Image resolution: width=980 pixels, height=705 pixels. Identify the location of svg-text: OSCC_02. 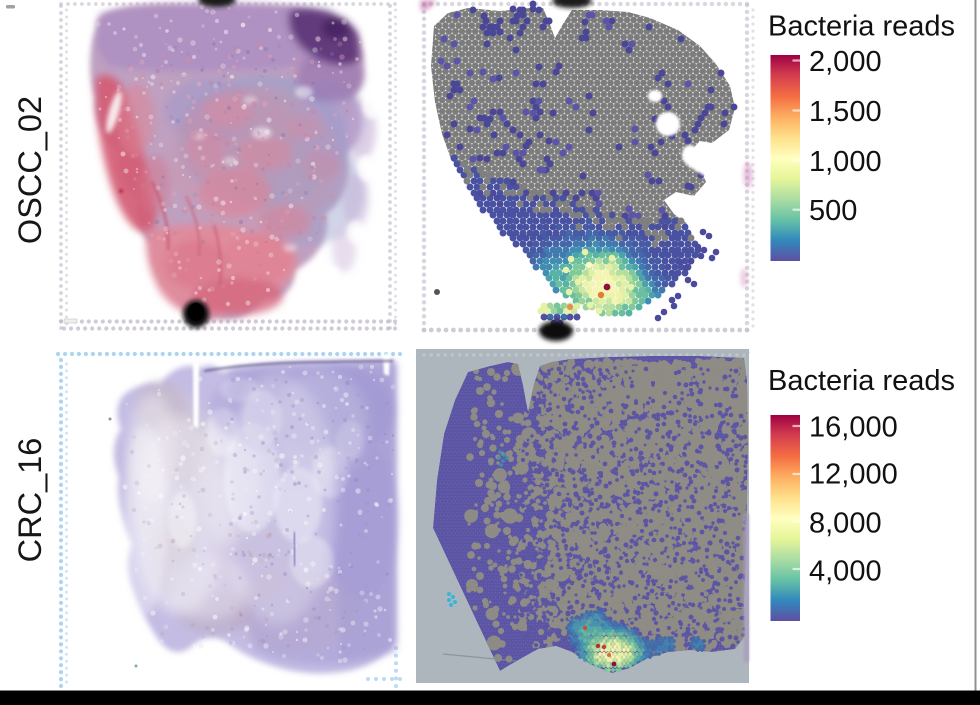
(30, 170).